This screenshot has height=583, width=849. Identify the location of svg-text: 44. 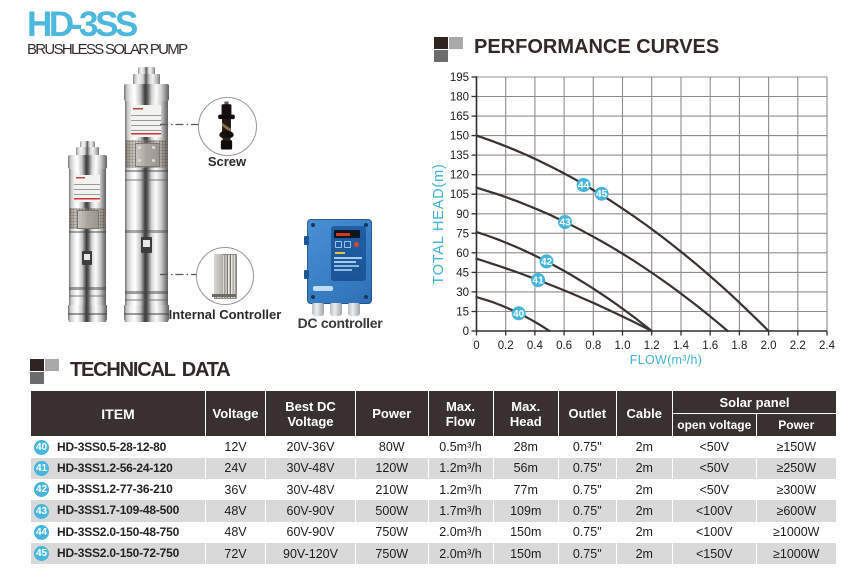
(584, 186).